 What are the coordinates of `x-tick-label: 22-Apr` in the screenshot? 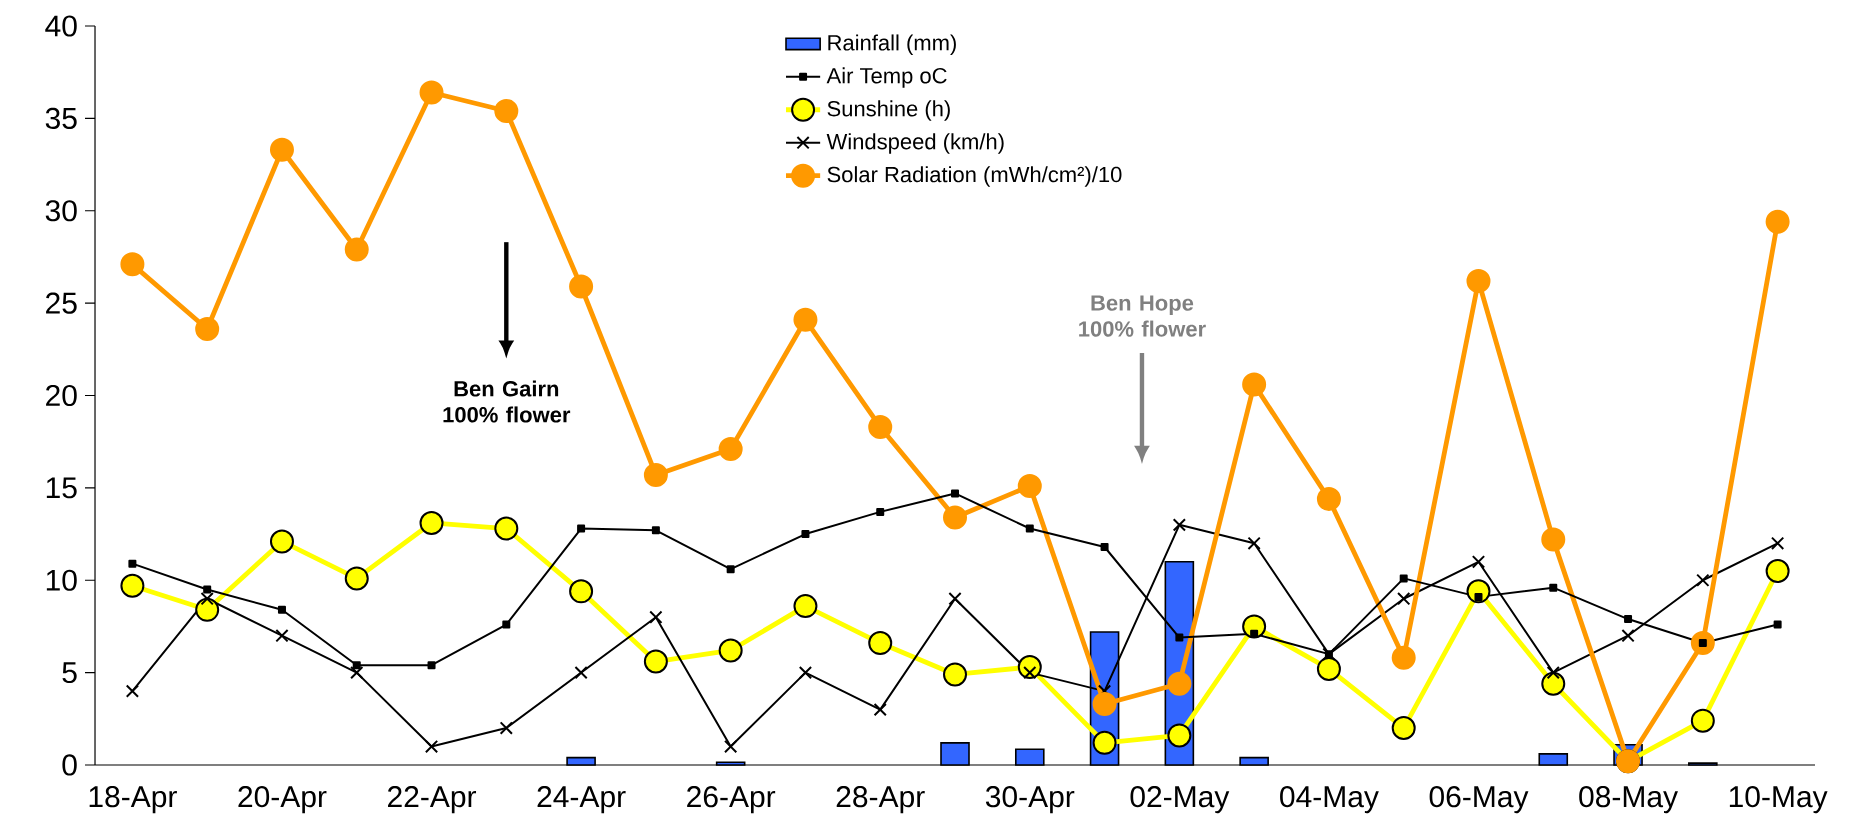 It's located at (432, 800).